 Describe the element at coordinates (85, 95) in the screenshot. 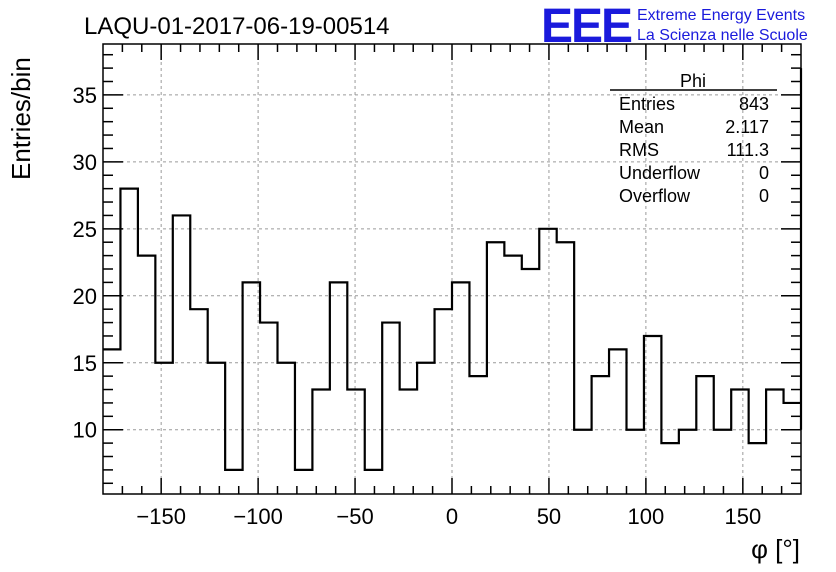

I see `y-tick-label: 35` at that location.